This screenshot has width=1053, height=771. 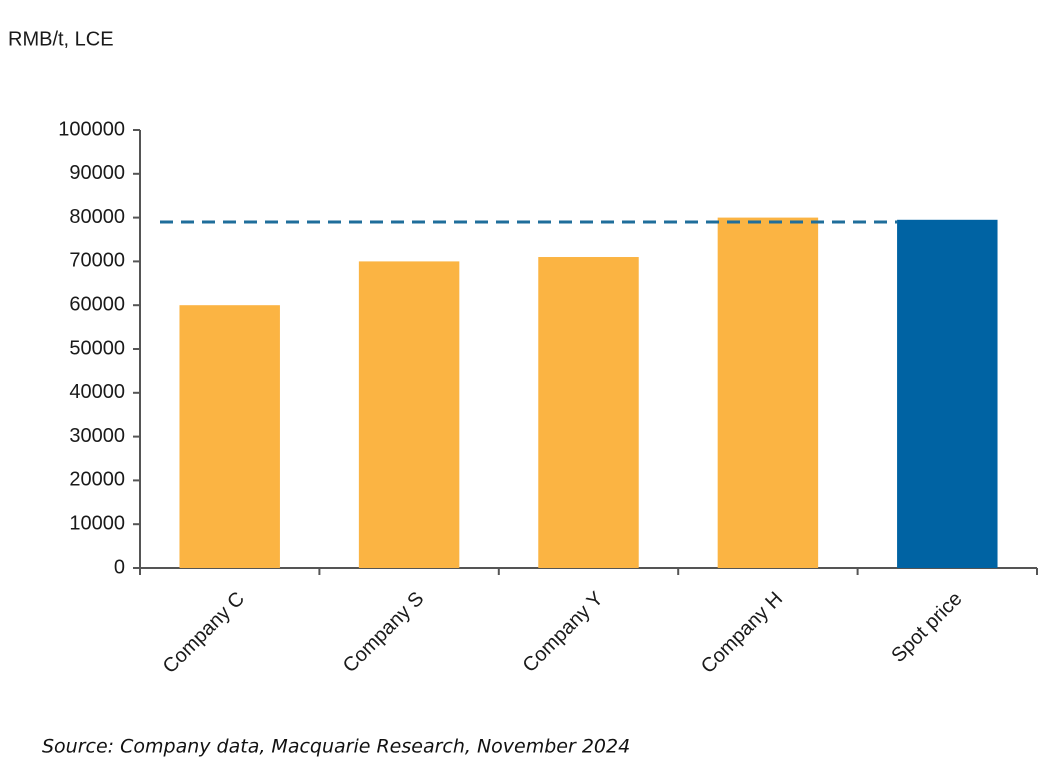 What do you see at coordinates (563, 632) in the screenshot?
I see `x-tick-label: Company Y` at bounding box center [563, 632].